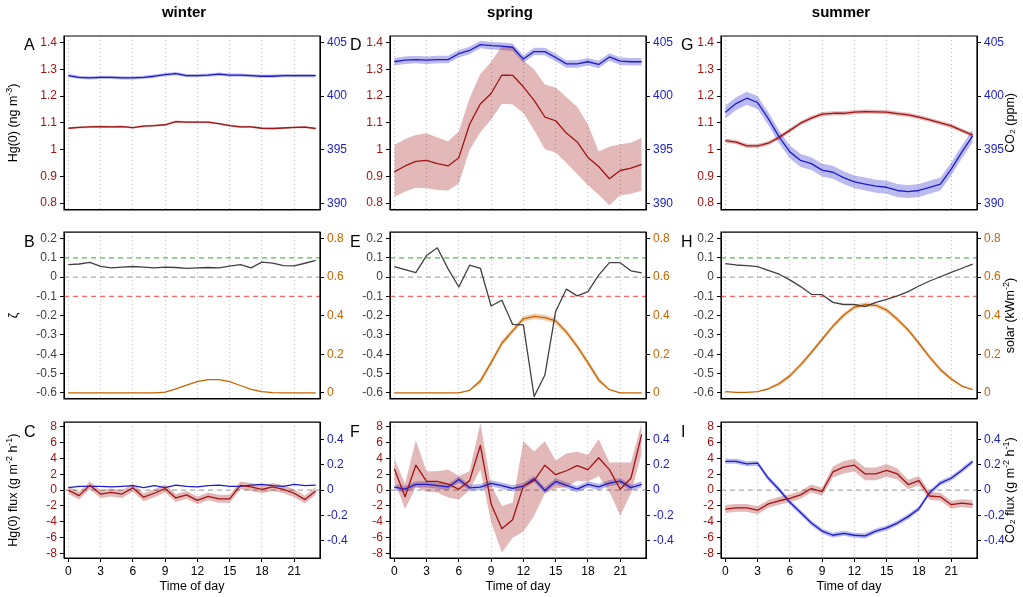  I want to click on x-tick-label: 15, so click(555, 570).